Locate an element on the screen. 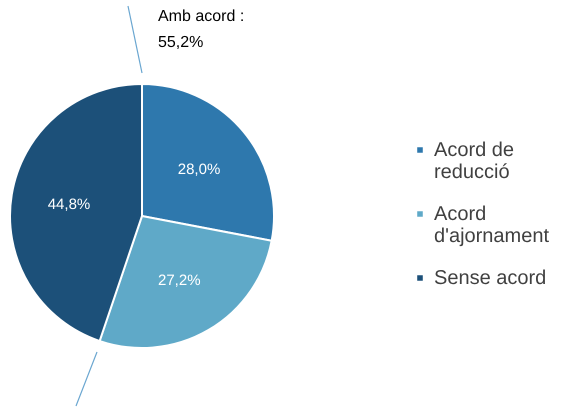  data-label: 44,8% is located at coordinates (69, 204).